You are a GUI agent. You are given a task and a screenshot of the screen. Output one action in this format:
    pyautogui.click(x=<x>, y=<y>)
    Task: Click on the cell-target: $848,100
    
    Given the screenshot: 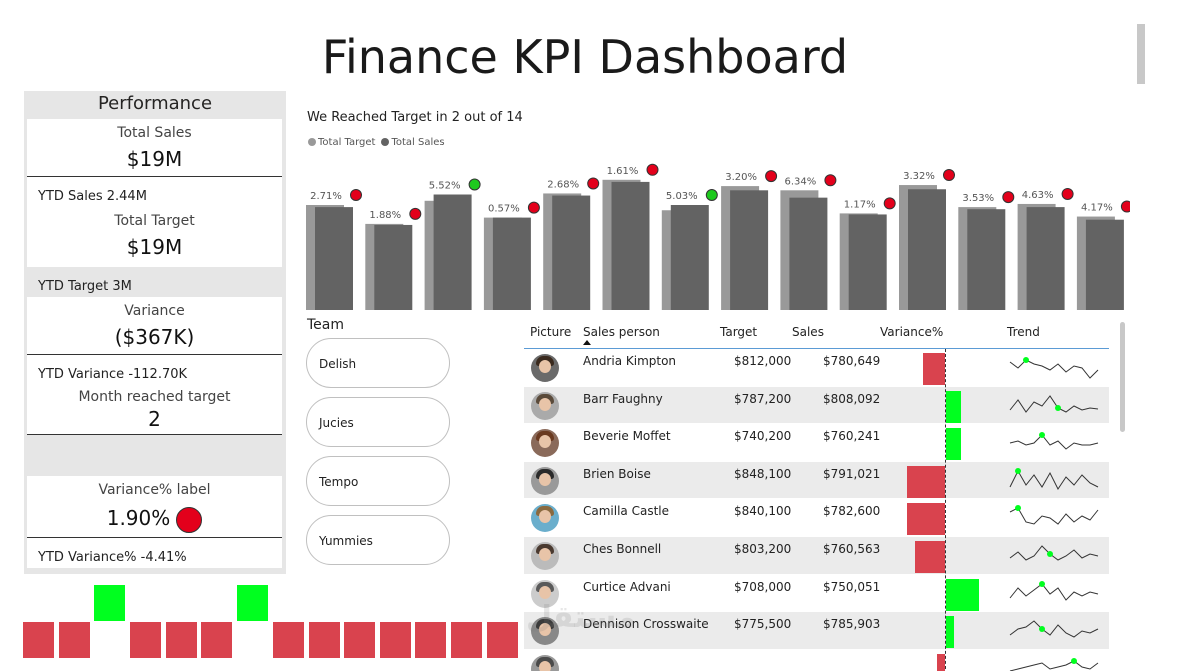 What is the action you would take?
    pyautogui.click(x=763, y=473)
    